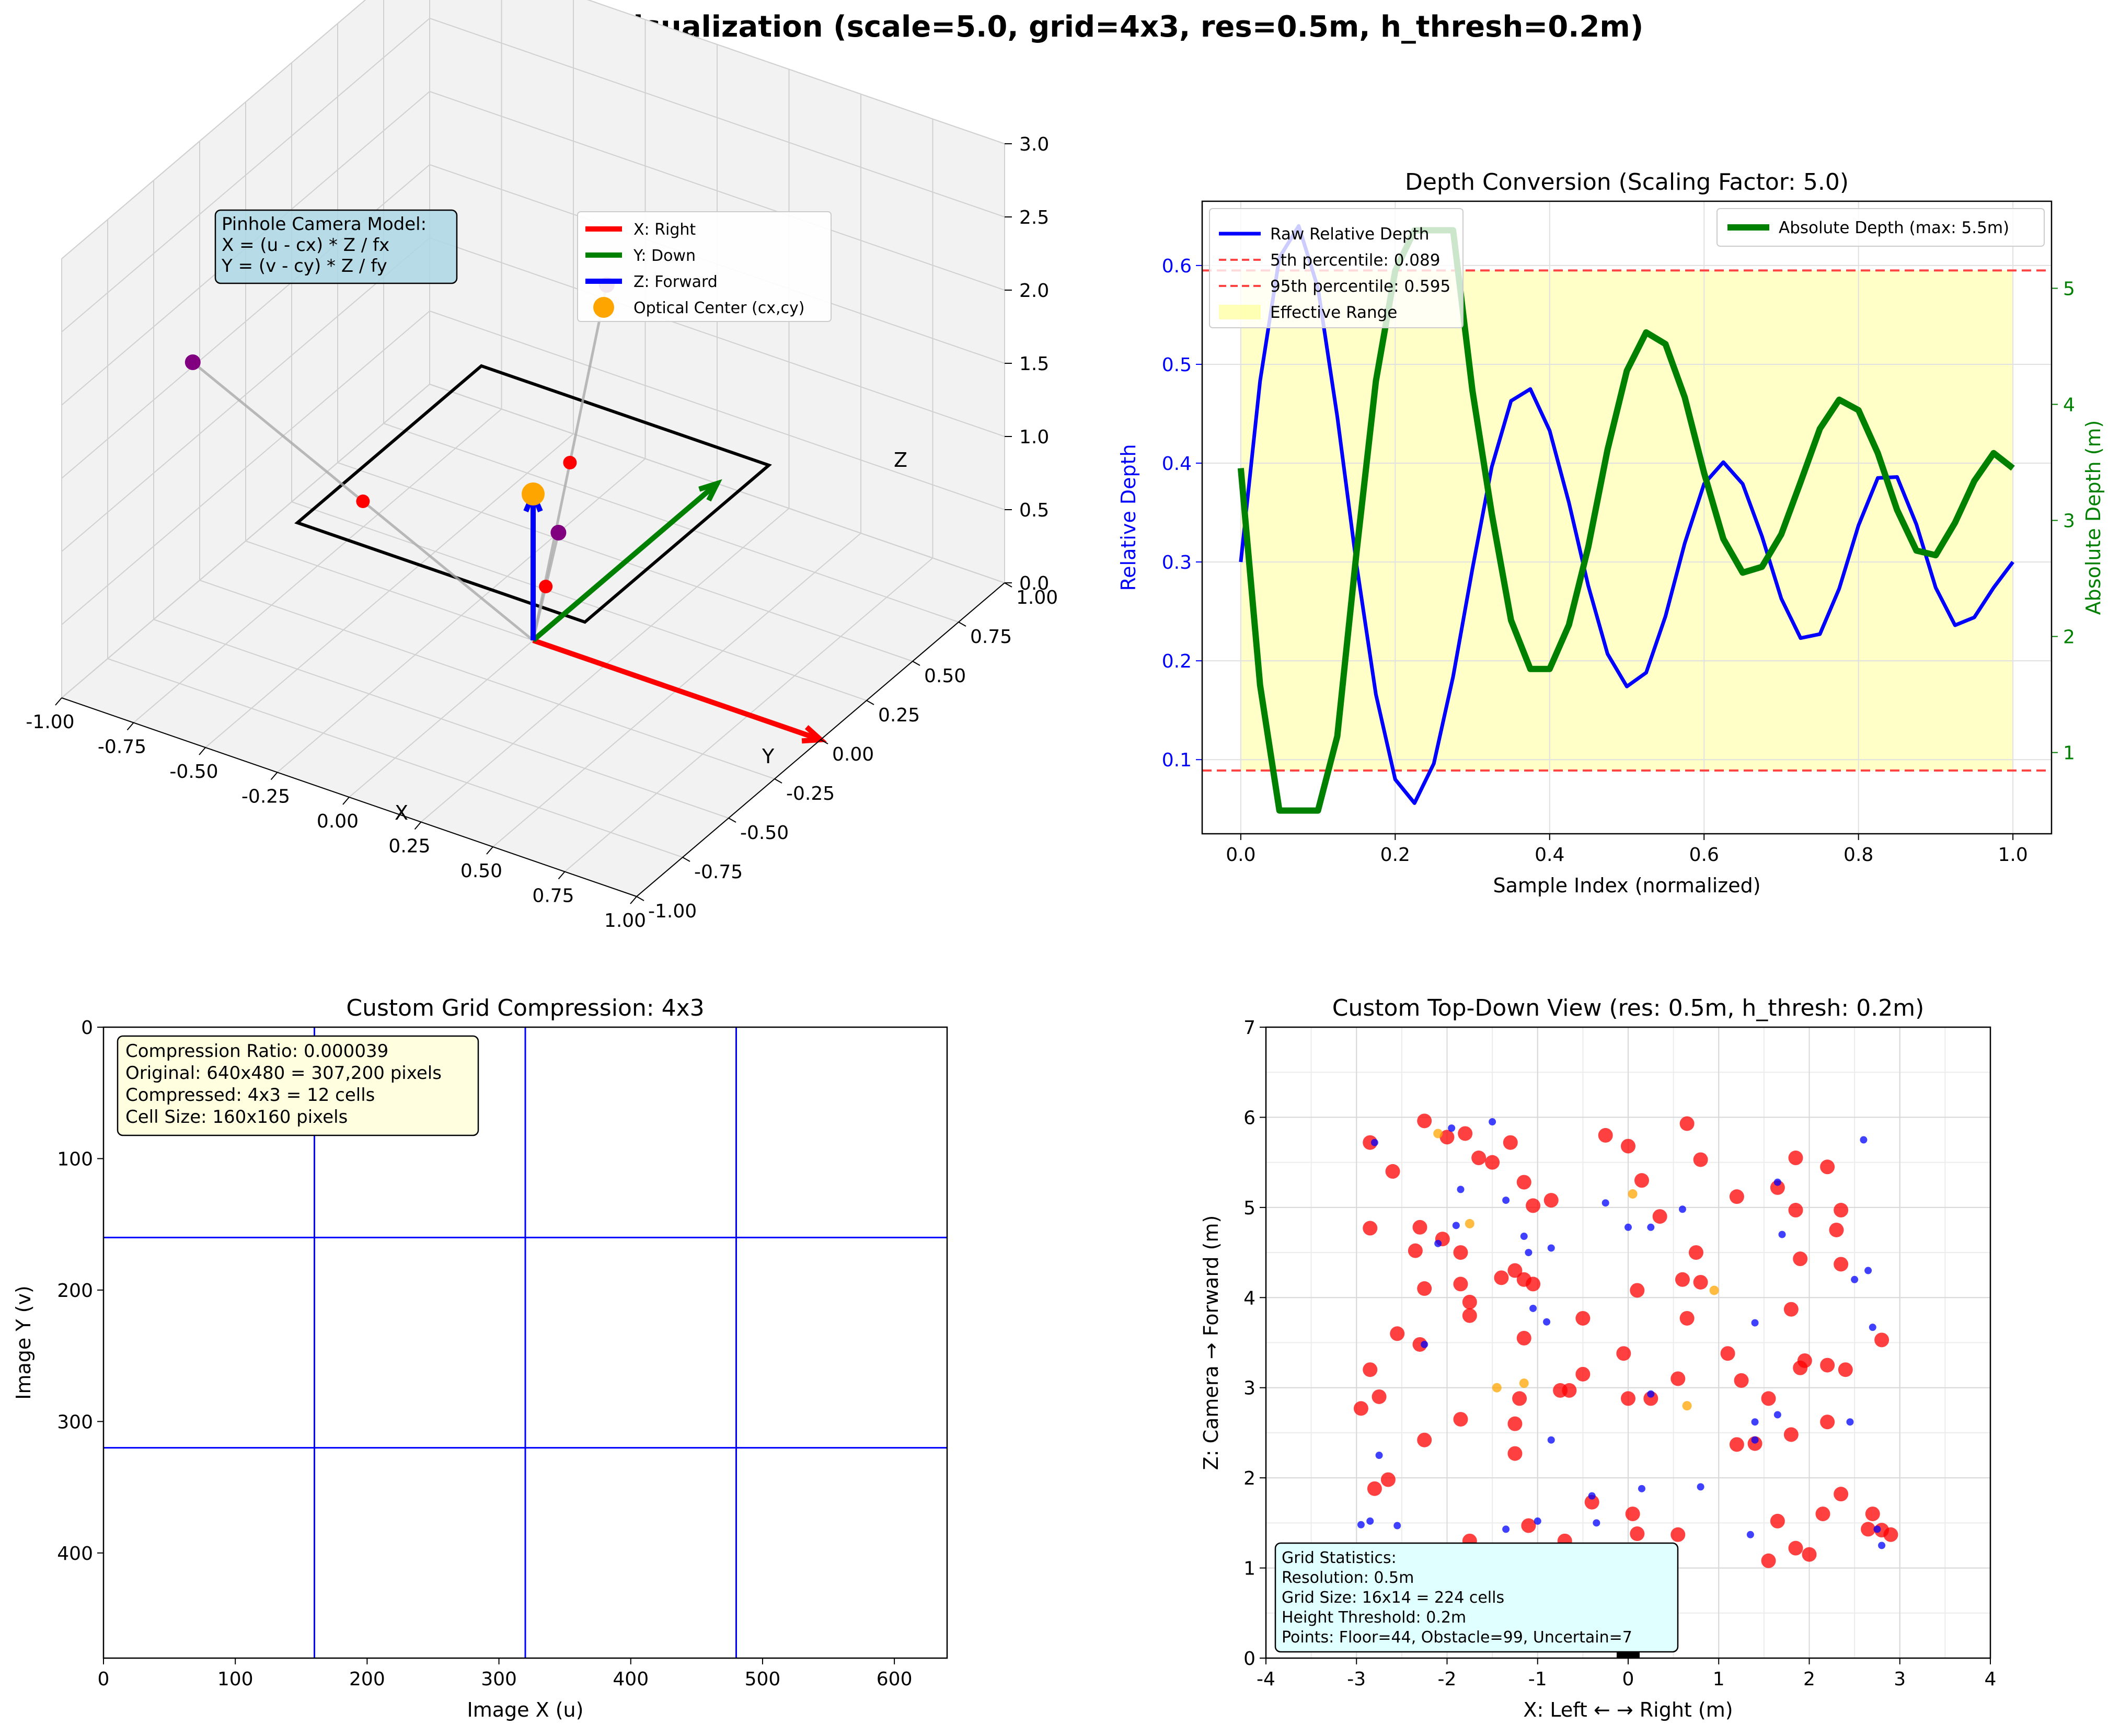  I want to click on legend-entry: X: Right, so click(664, 230).